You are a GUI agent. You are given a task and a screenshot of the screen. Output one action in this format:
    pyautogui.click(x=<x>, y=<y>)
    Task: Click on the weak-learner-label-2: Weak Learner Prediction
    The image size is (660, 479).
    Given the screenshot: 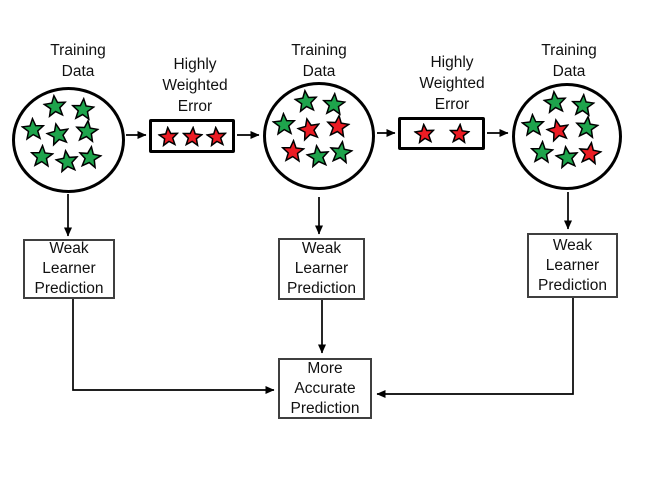 What is the action you would take?
    pyautogui.click(x=321, y=268)
    